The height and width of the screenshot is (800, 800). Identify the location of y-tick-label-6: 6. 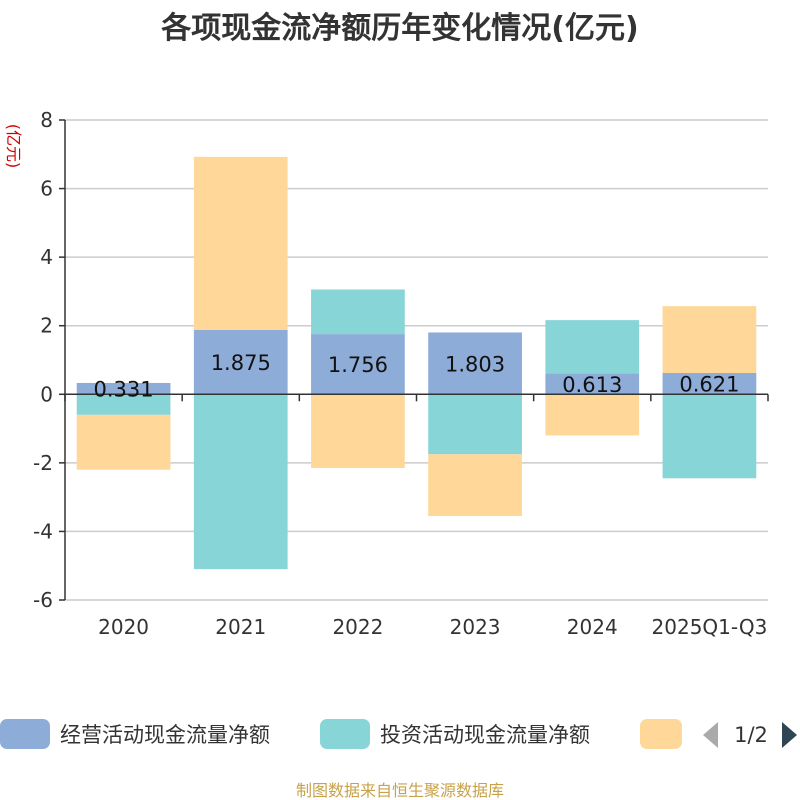
(46, 189).